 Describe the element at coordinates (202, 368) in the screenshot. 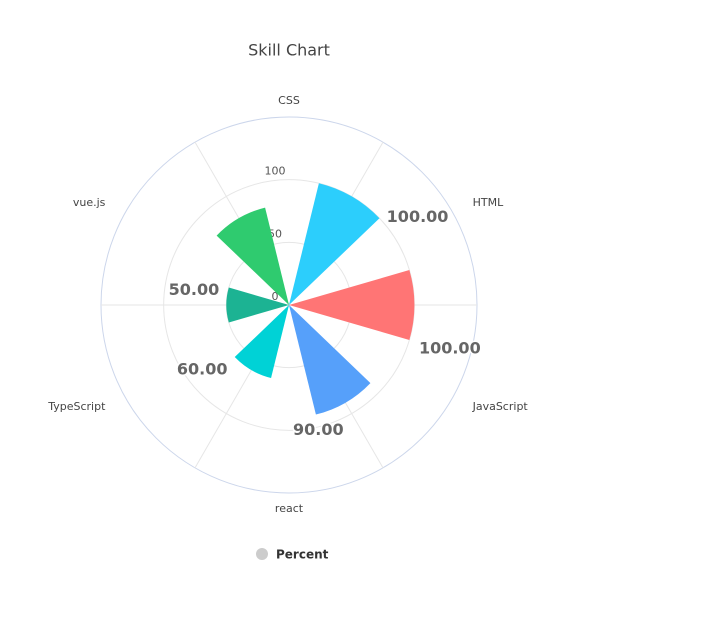

I see `data-label: 60.00` at that location.